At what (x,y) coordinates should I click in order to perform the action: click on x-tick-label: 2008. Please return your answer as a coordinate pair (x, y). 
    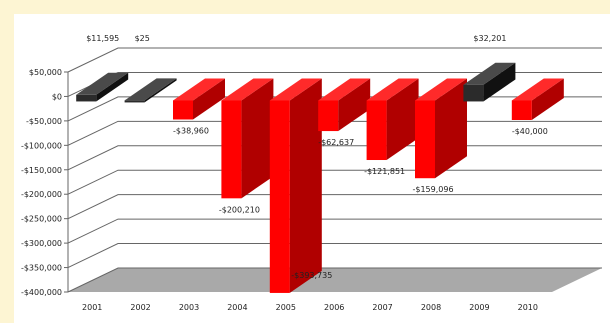
    Looking at the image, I should click on (431, 307).